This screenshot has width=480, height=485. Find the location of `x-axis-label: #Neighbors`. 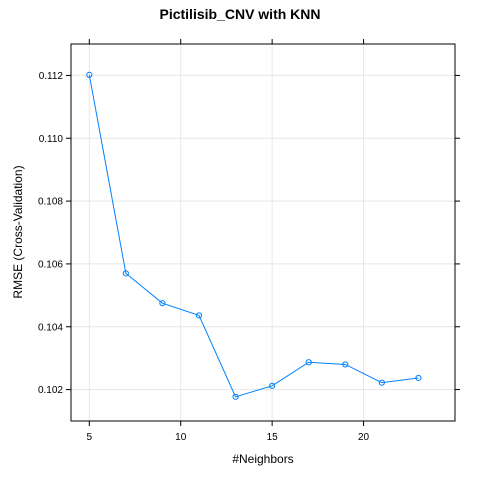

x-axis-label: #Neighbors is located at coordinates (262, 459).